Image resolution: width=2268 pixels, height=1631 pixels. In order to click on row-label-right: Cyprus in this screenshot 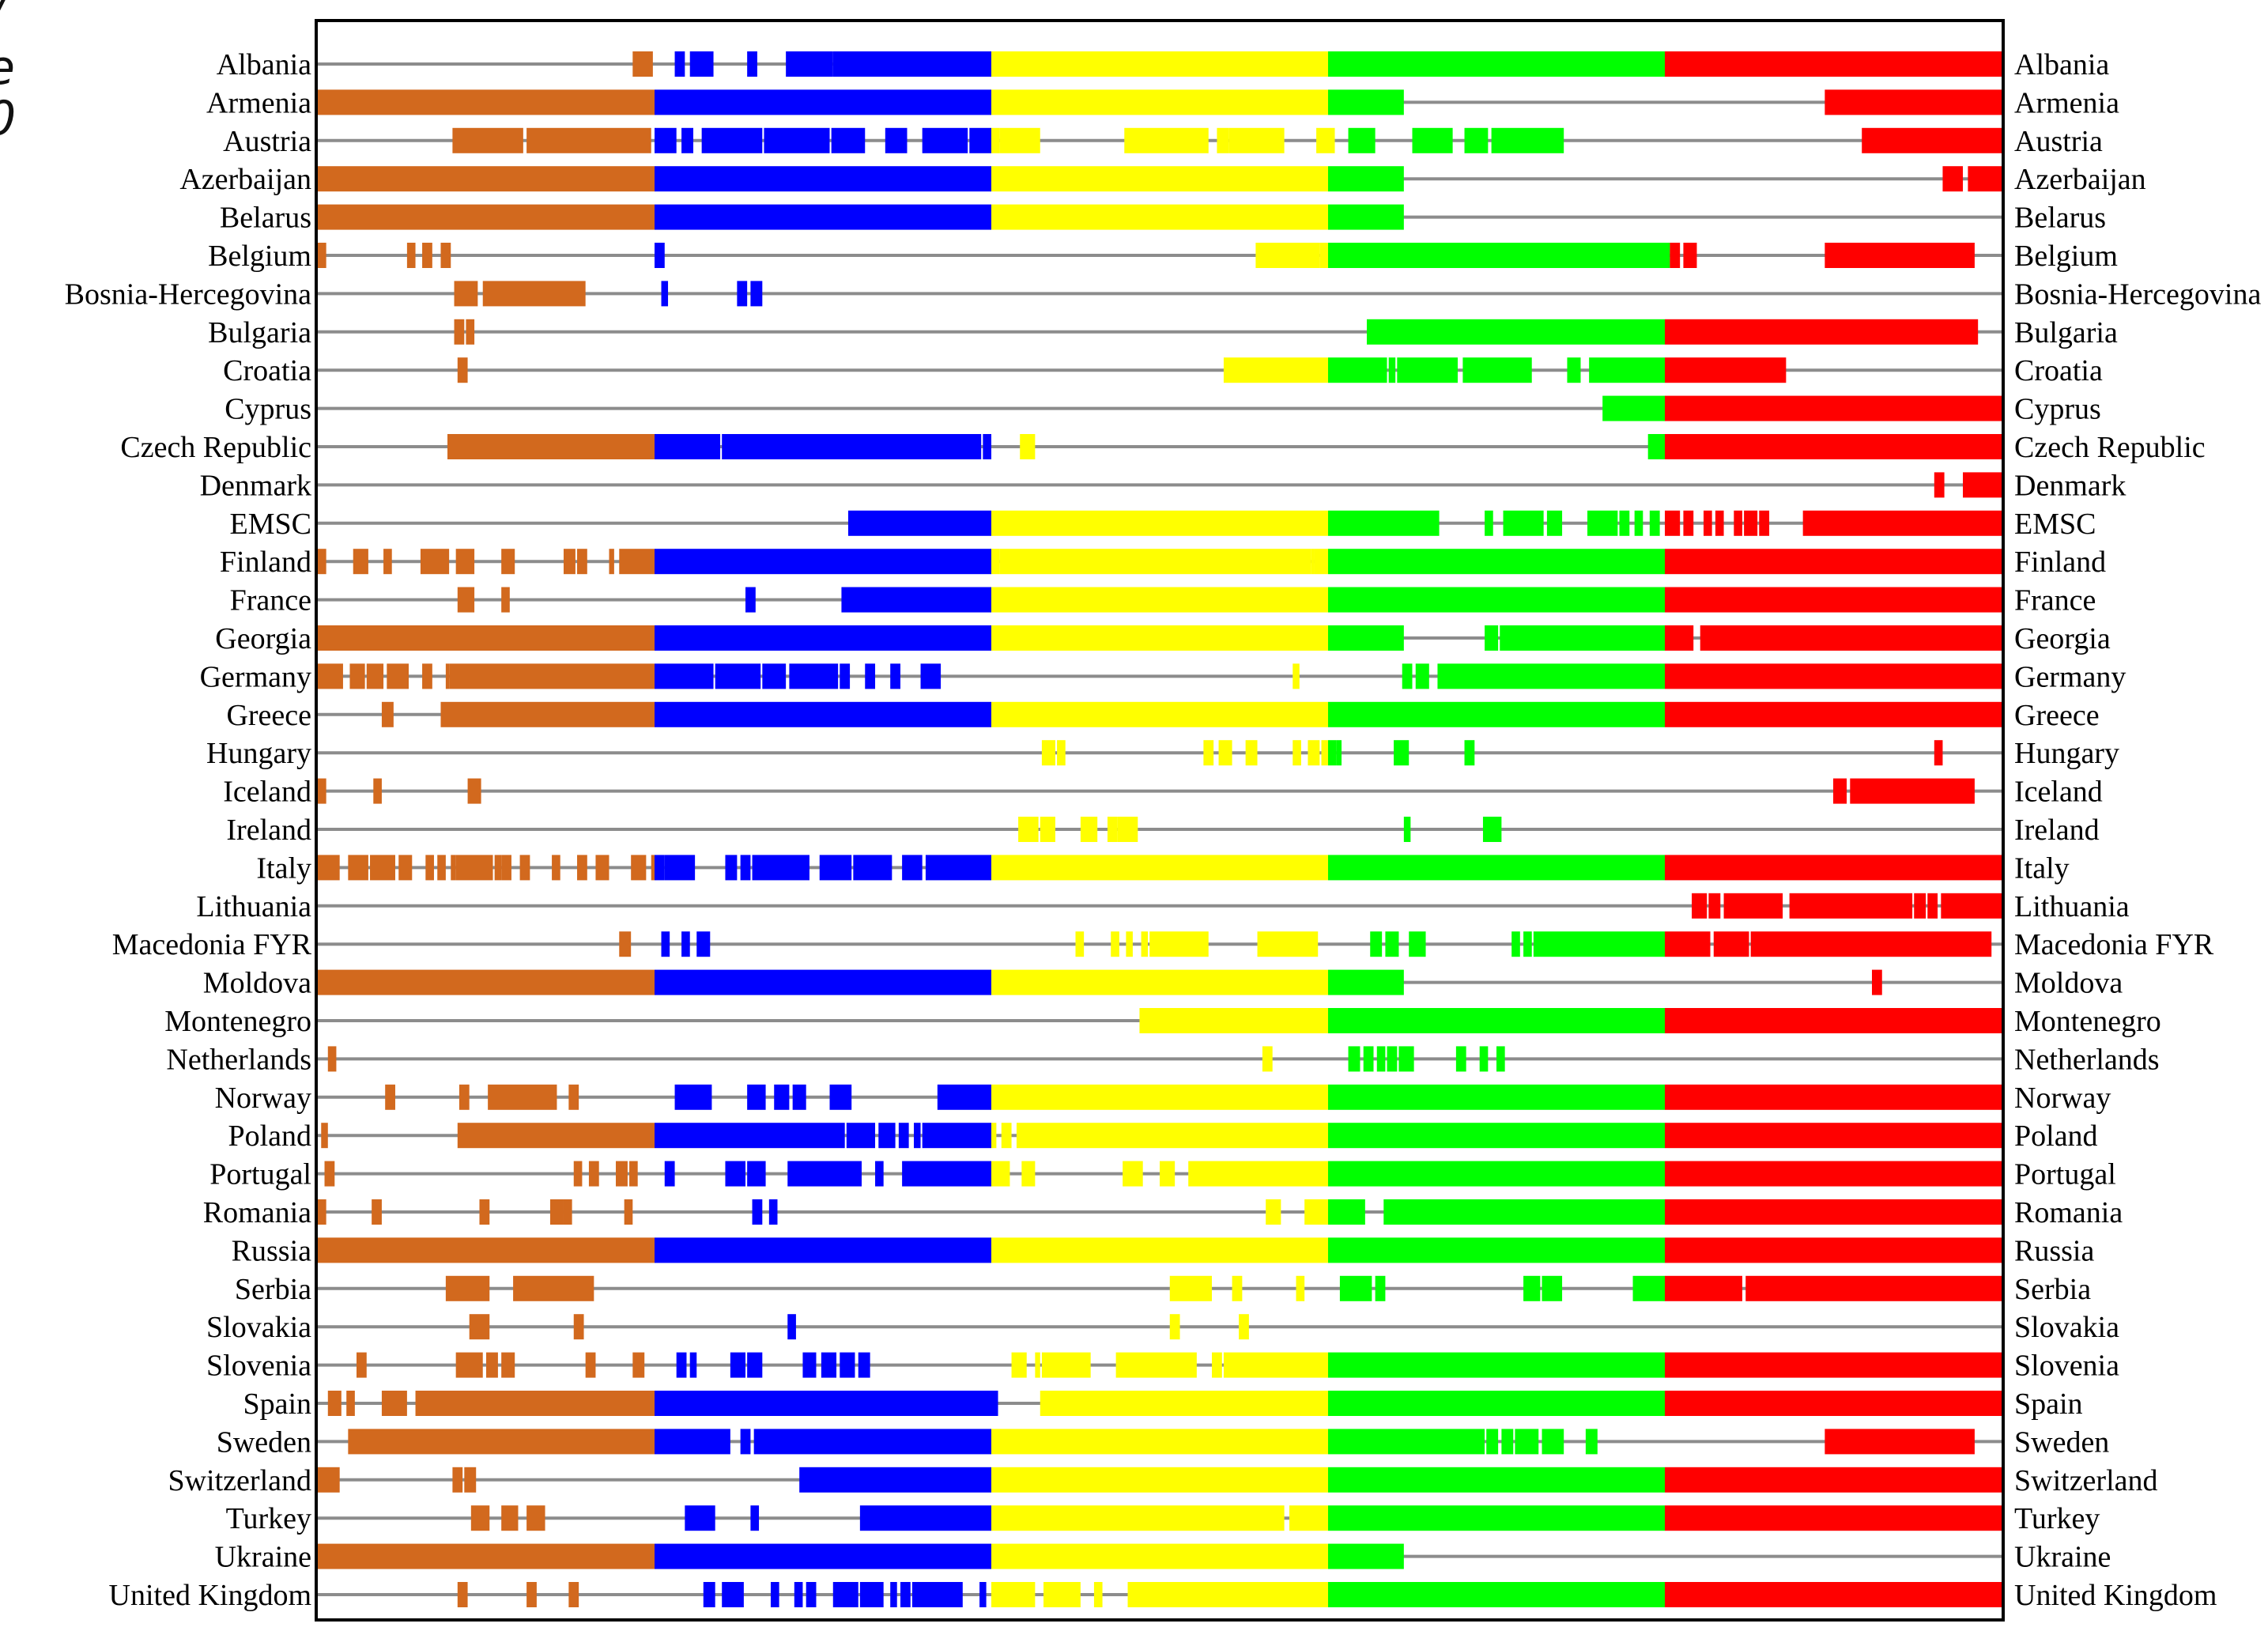, I will do `click(2057, 410)`.